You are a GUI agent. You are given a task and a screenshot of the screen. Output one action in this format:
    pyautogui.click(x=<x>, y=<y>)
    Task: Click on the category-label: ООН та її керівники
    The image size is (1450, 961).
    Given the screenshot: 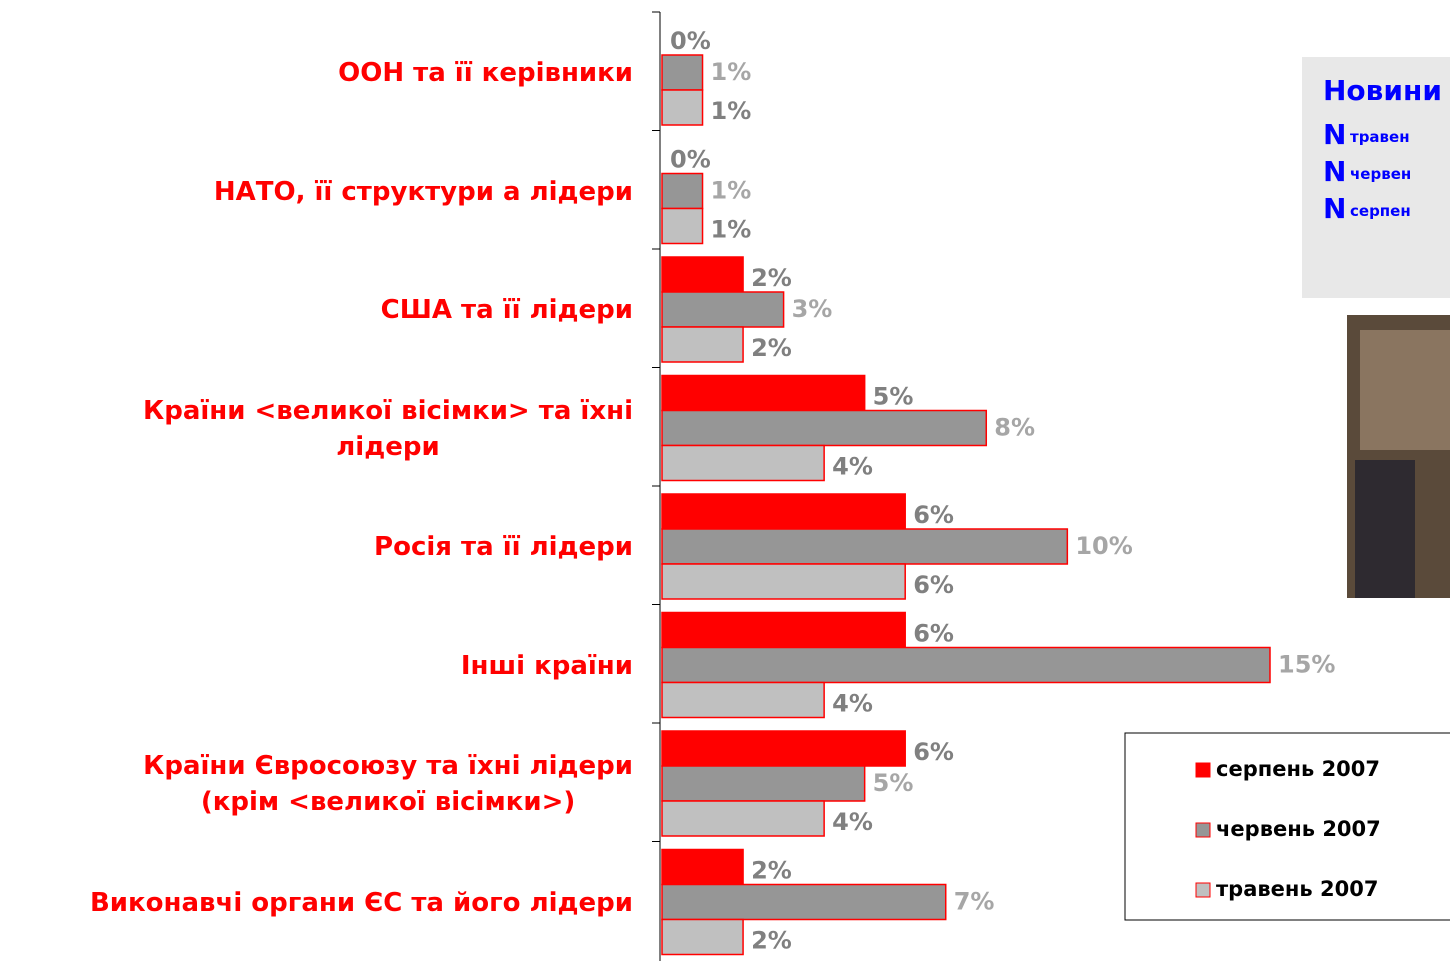 What is the action you would take?
    pyautogui.click(x=485, y=73)
    